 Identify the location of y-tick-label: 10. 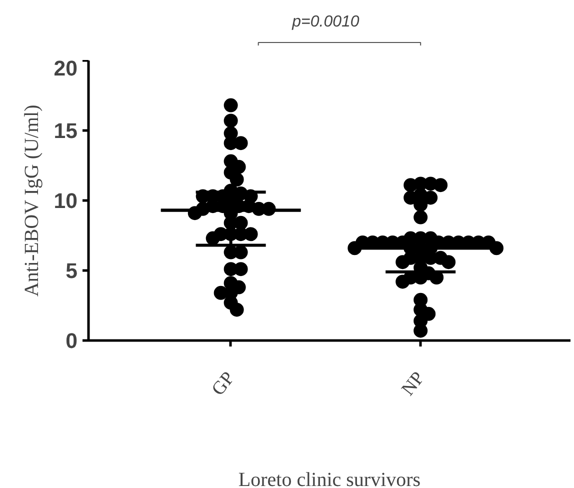
(66, 201).